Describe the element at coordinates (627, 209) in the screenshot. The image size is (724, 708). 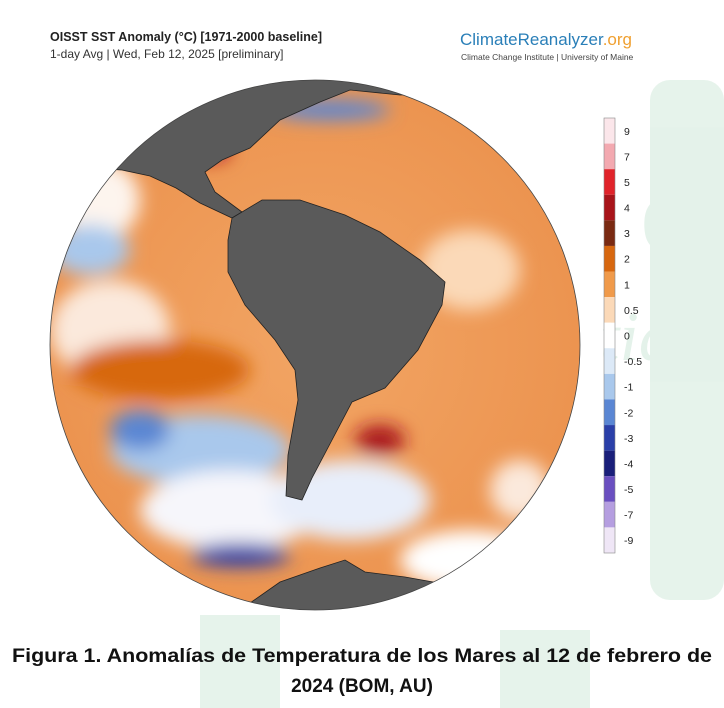
I see `colorbar-label: 4` at that location.